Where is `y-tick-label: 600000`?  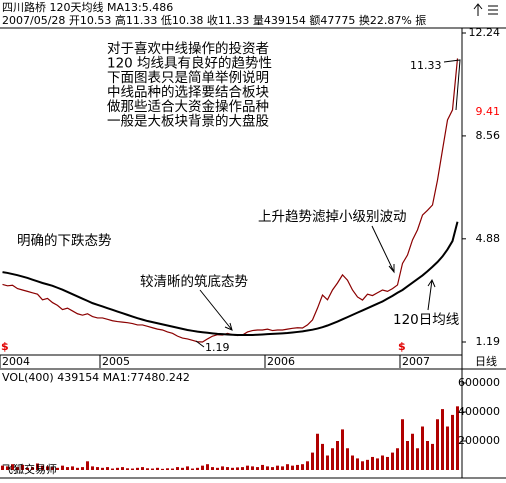
y-tick-label: 600000 is located at coordinates (479, 382).